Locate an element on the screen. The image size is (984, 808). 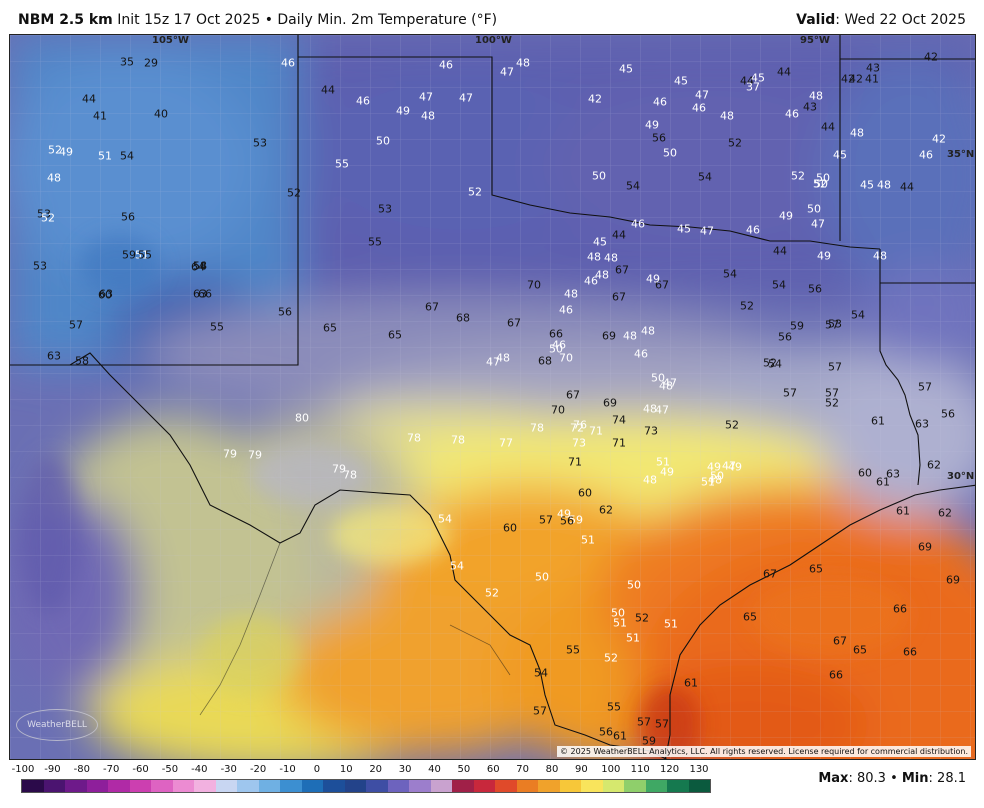
legend-tick: 110 is located at coordinates (640, 769).